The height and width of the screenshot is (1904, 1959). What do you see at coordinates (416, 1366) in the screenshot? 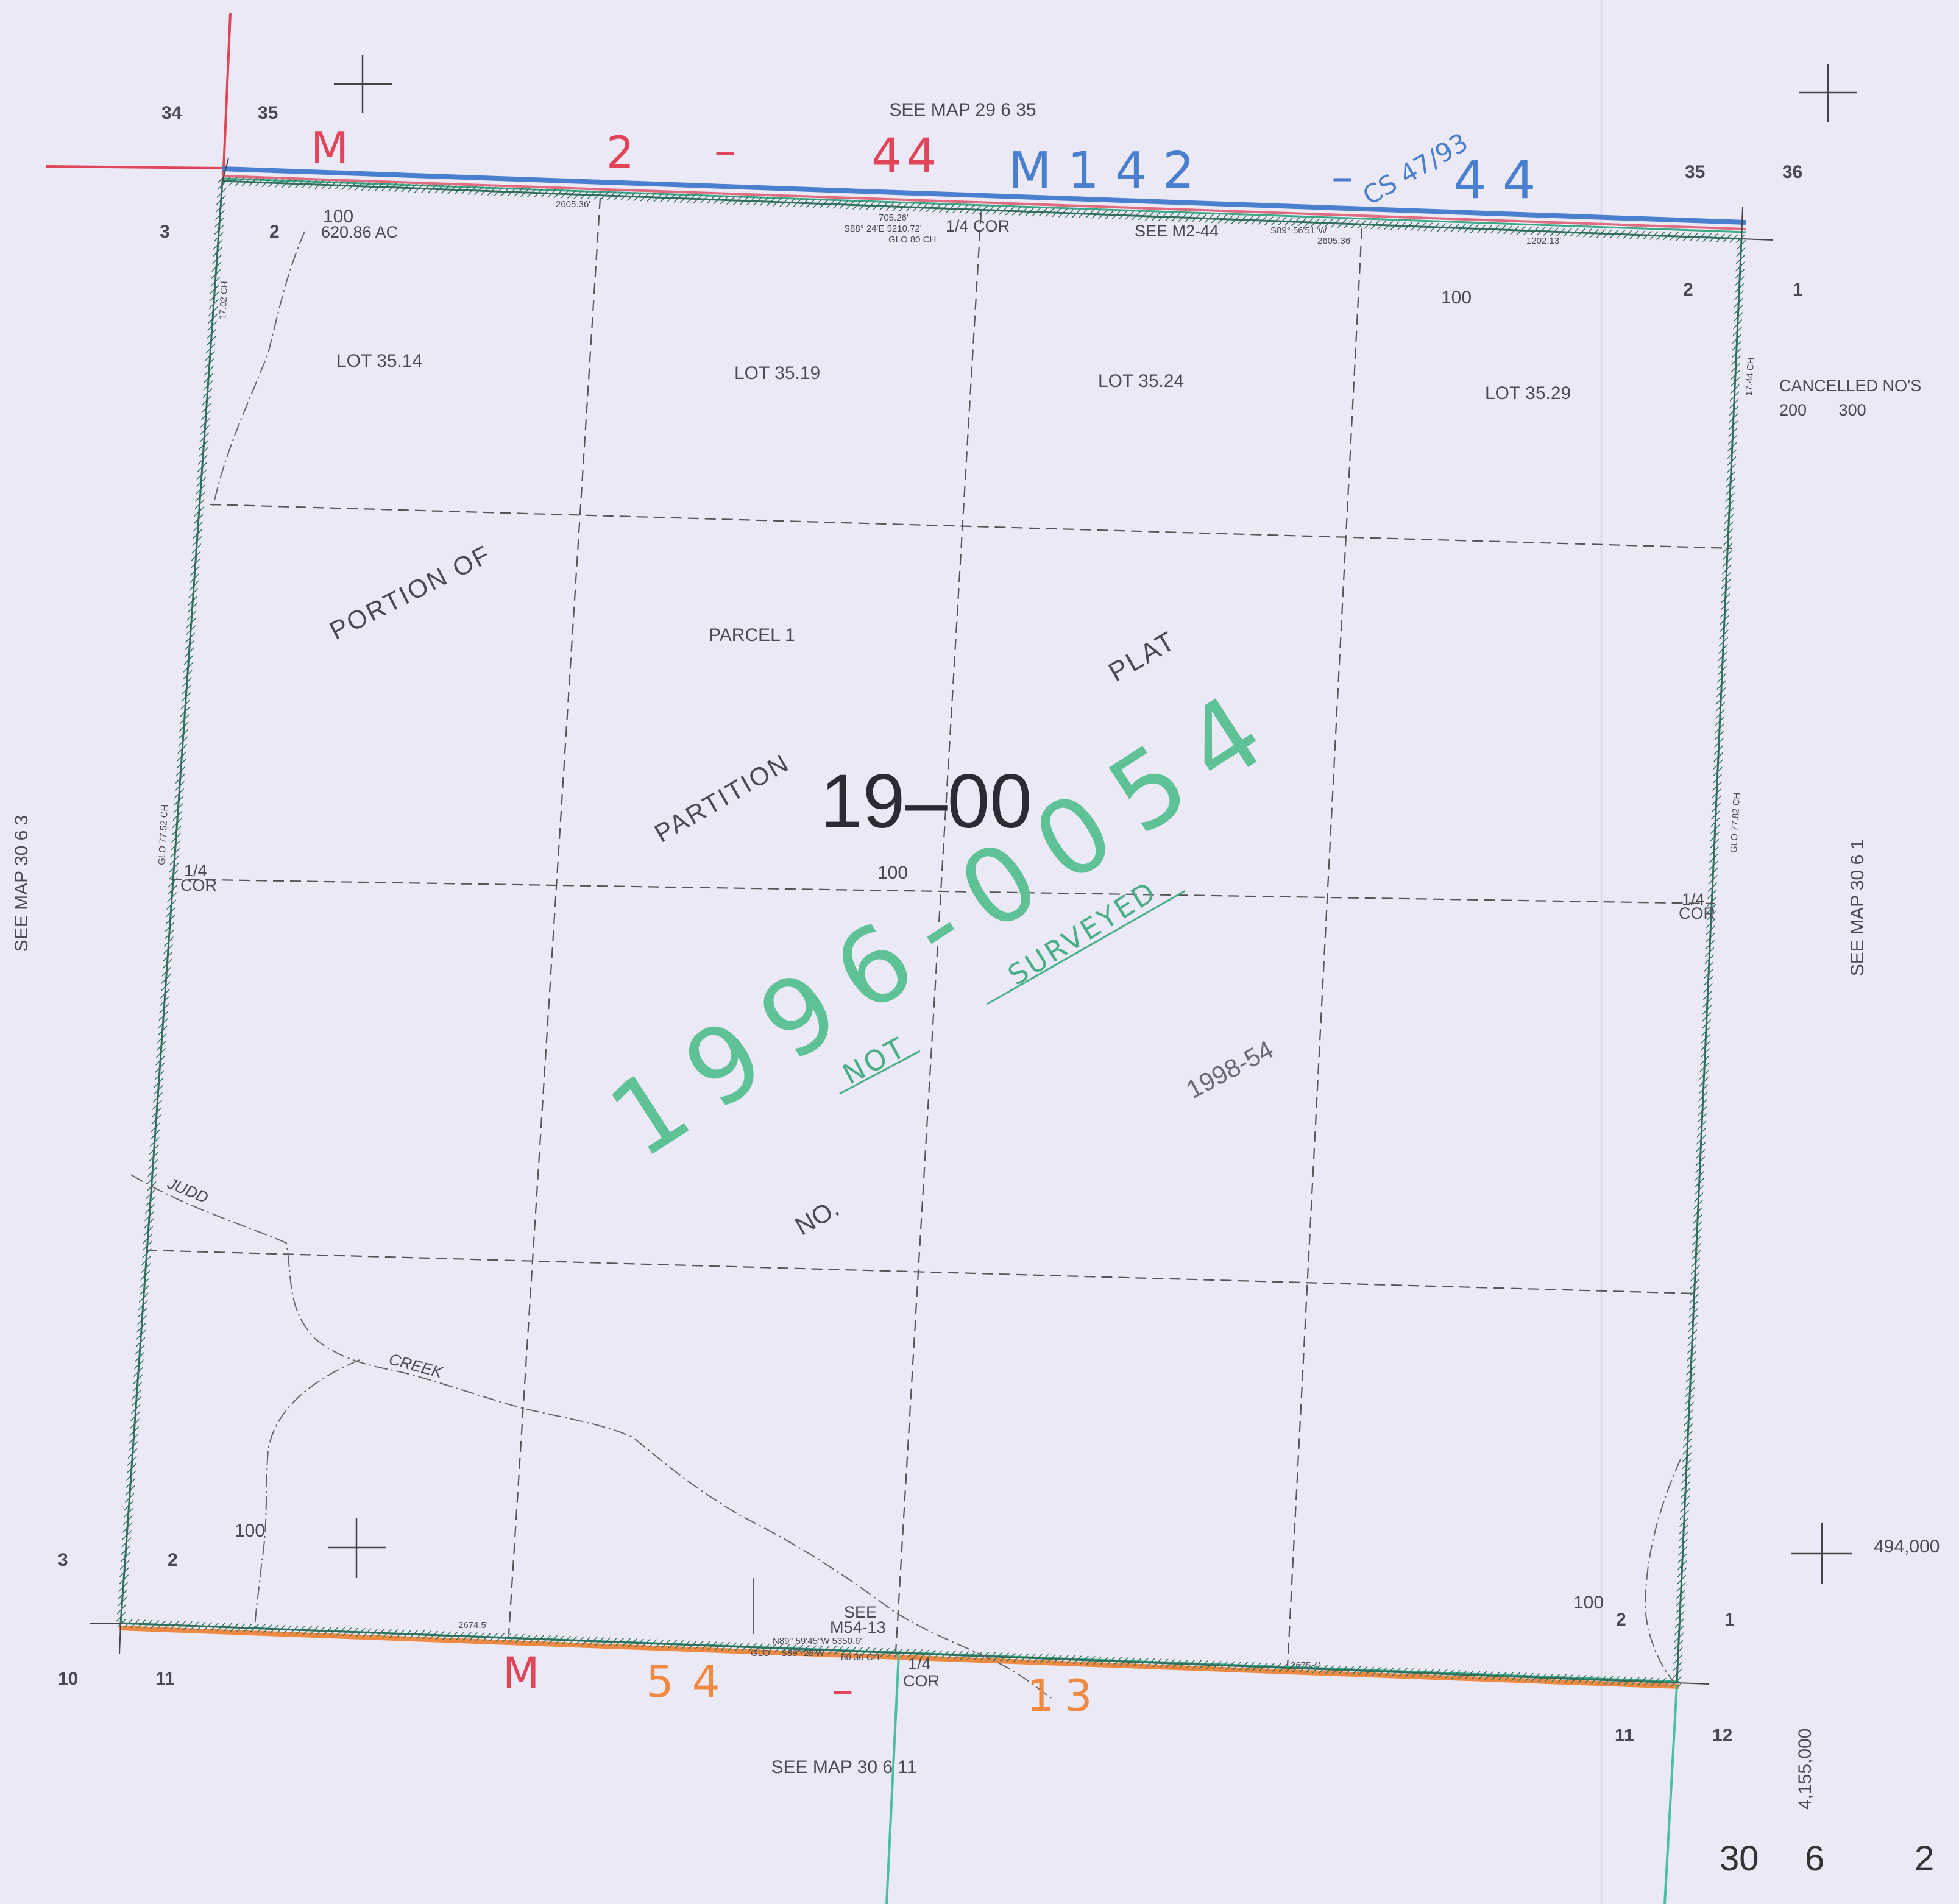
I see `creek-name: CREEK` at bounding box center [416, 1366].